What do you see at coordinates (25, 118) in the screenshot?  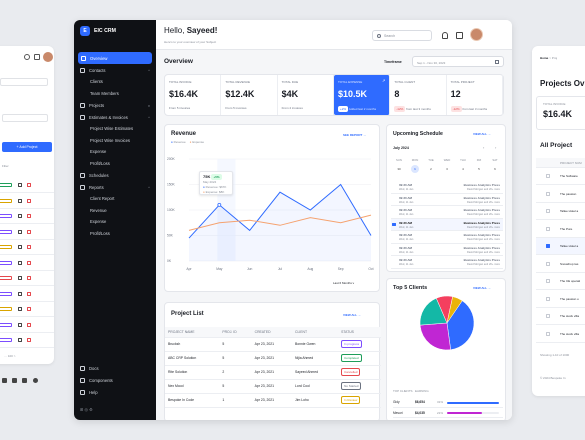 I see `date-field` at bounding box center [25, 118].